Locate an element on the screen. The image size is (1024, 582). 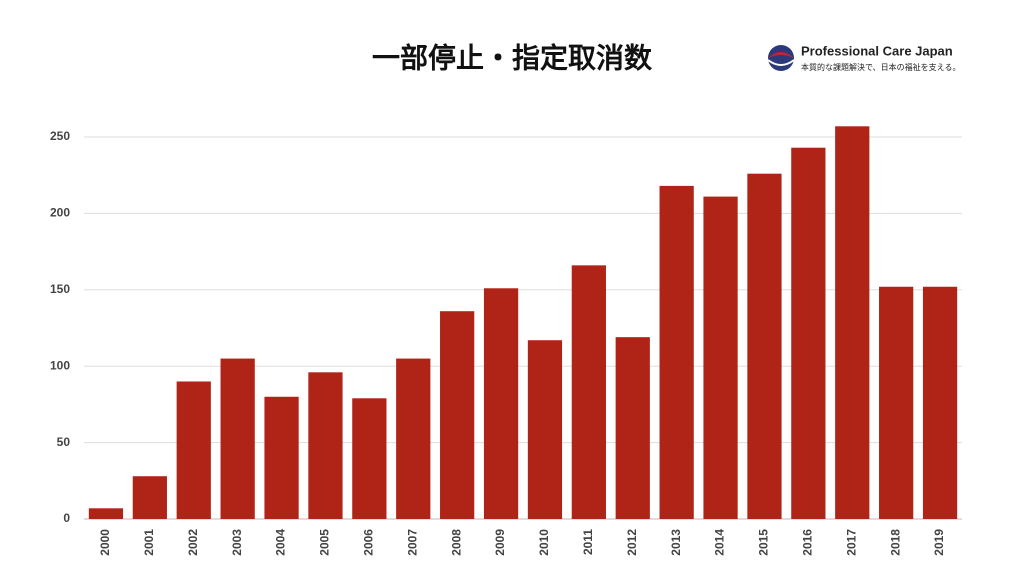
x-tick-label: 2014 is located at coordinates (720, 542).